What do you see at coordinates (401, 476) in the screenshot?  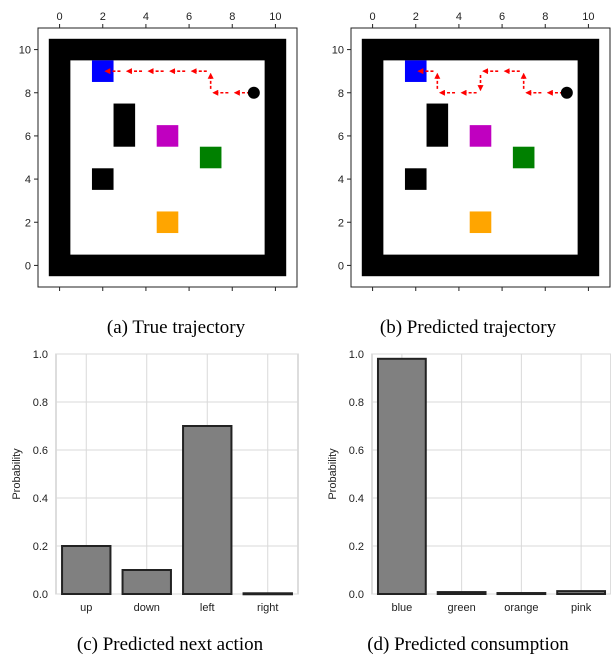 I see `bar-blue` at bounding box center [401, 476].